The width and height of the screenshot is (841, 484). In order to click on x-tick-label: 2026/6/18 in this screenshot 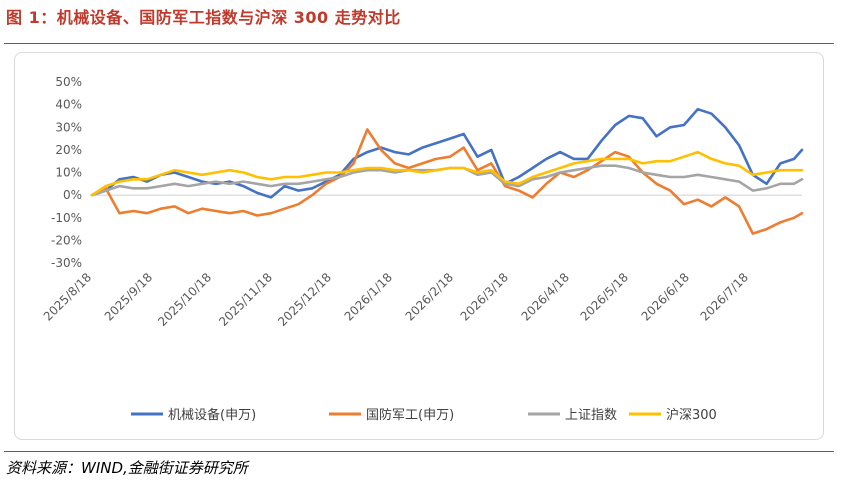, I will do `click(665, 296)`.